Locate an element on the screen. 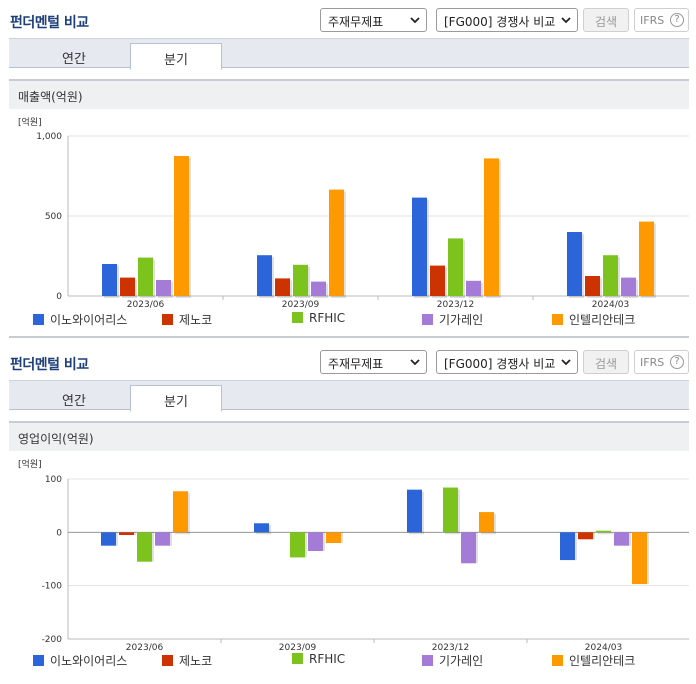  help-icon: ? is located at coordinates (677, 20).